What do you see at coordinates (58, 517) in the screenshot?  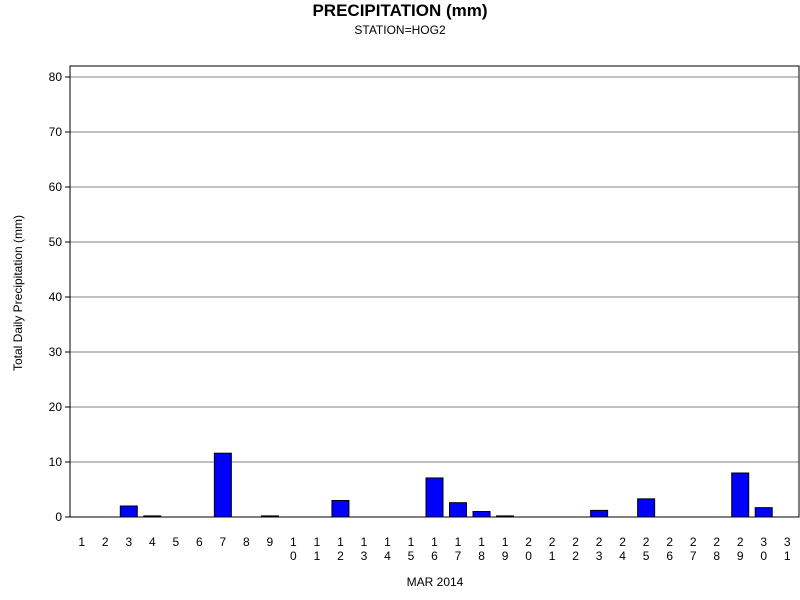 I see `y-tick-label: 0` at bounding box center [58, 517].